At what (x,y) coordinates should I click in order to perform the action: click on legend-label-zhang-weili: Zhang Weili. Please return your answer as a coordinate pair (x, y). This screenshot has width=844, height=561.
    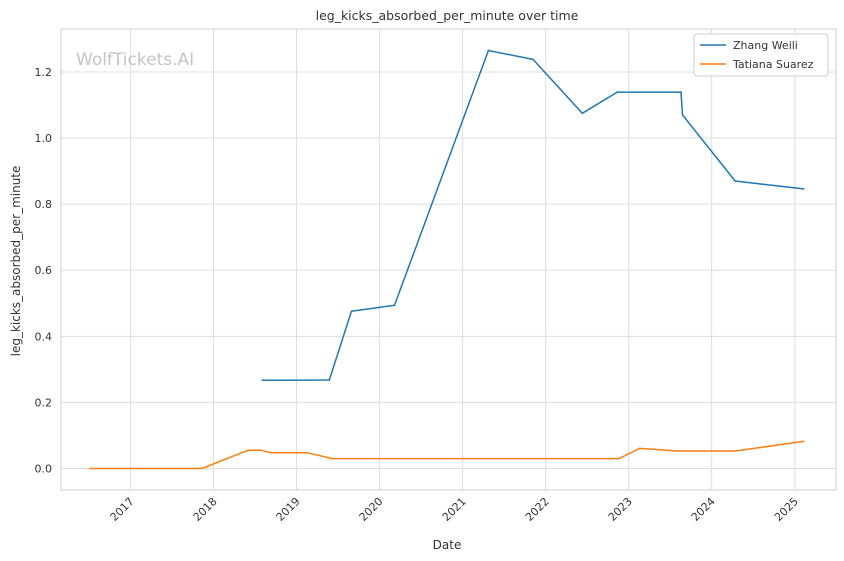
    Looking at the image, I should click on (765, 45).